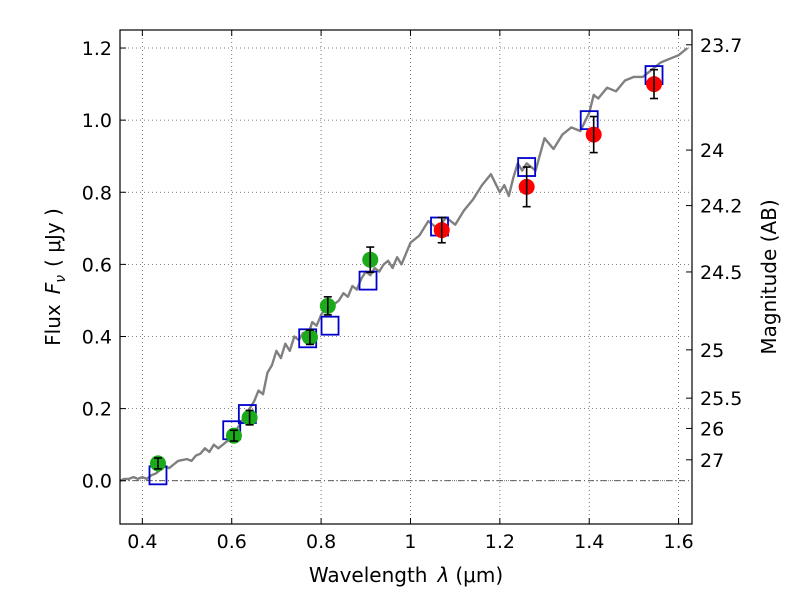 The height and width of the screenshot is (600, 800). Describe the element at coordinates (321, 542) in the screenshot. I see `x-tick-label: 0.8` at that location.